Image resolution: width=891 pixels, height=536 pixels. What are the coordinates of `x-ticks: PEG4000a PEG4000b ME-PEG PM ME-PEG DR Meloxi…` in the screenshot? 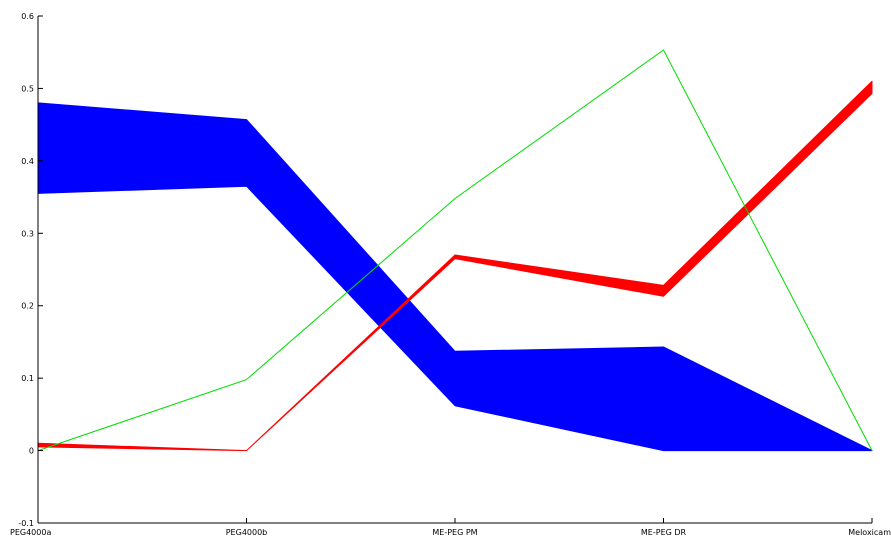 It's located at (450, 527).